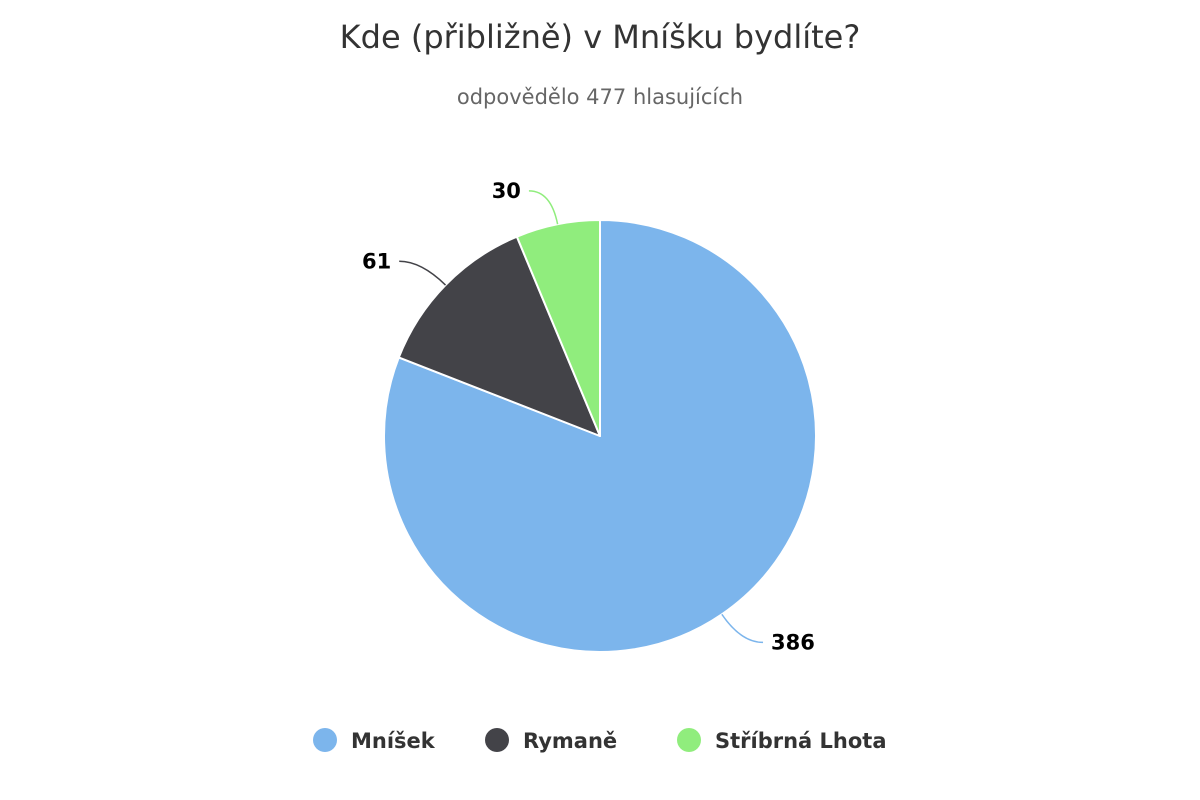  What do you see at coordinates (793, 642) in the screenshot?
I see `data-label-mnisek: 386` at bounding box center [793, 642].